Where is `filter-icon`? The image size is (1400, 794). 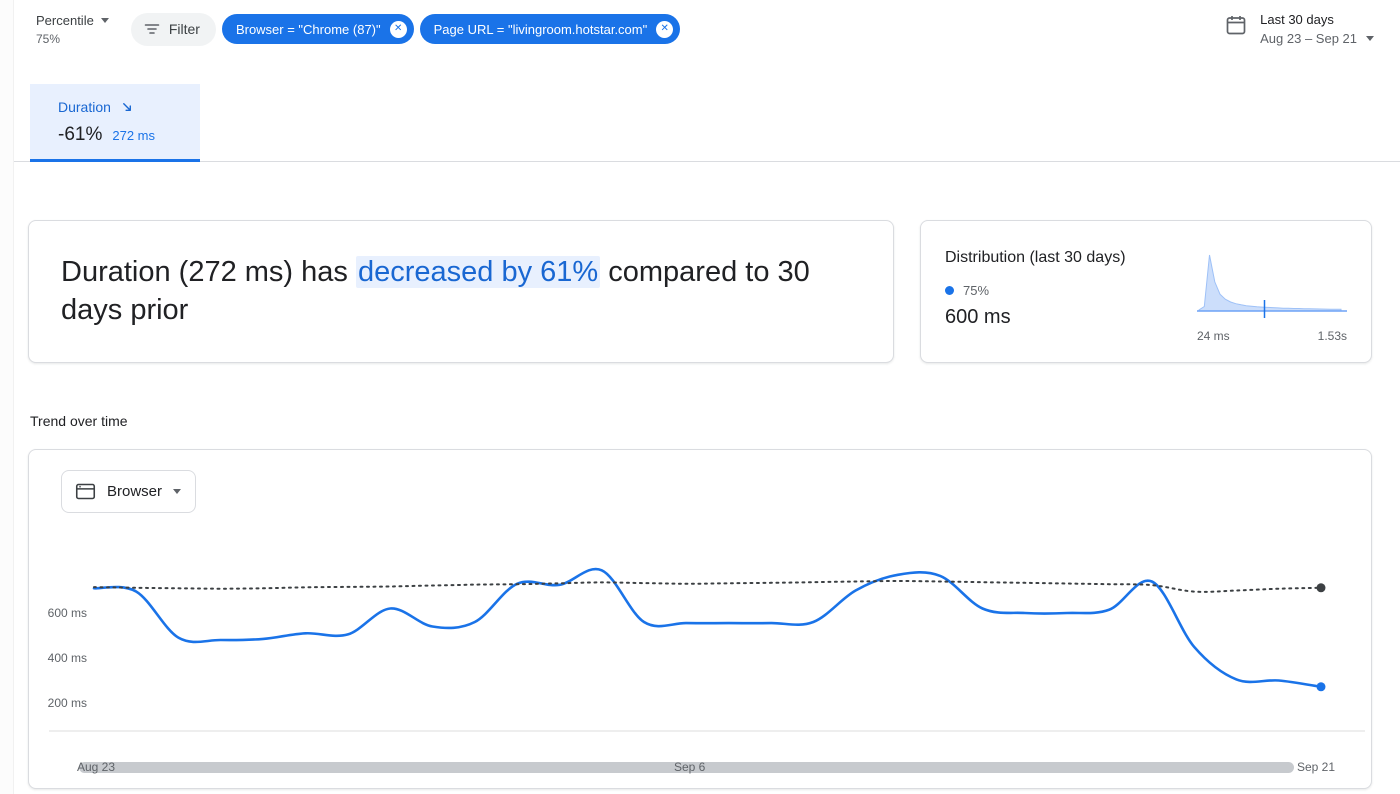 filter-icon is located at coordinates (152, 29).